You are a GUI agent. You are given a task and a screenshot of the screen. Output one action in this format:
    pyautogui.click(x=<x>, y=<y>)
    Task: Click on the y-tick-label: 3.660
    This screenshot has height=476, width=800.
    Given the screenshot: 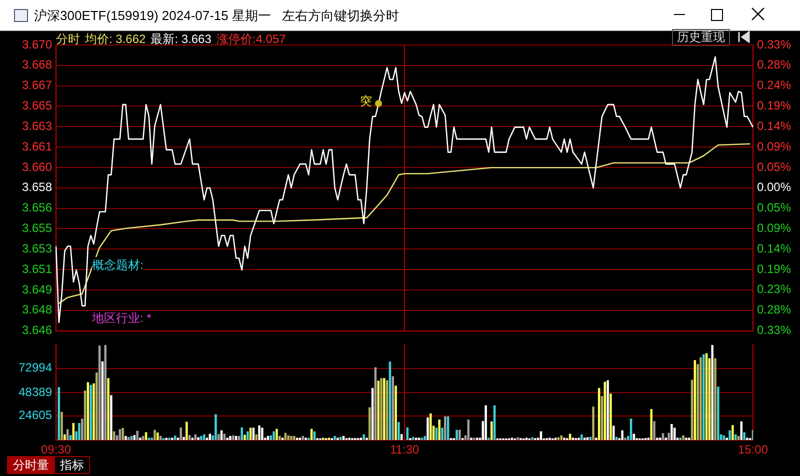 What is the action you would take?
    pyautogui.click(x=37, y=167)
    